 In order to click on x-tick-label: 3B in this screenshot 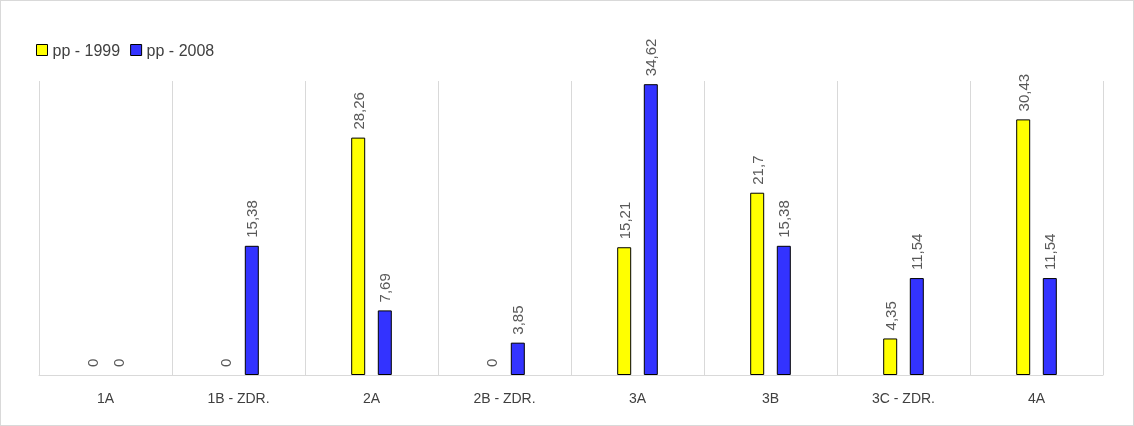, I will do `click(770, 398)`.